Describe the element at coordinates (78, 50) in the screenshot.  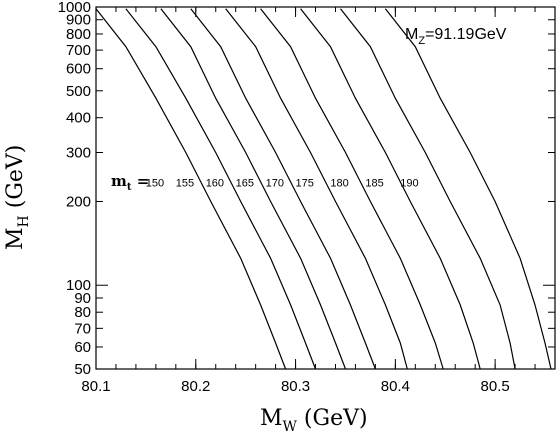
I see `y-tick-label: 700` at that location.